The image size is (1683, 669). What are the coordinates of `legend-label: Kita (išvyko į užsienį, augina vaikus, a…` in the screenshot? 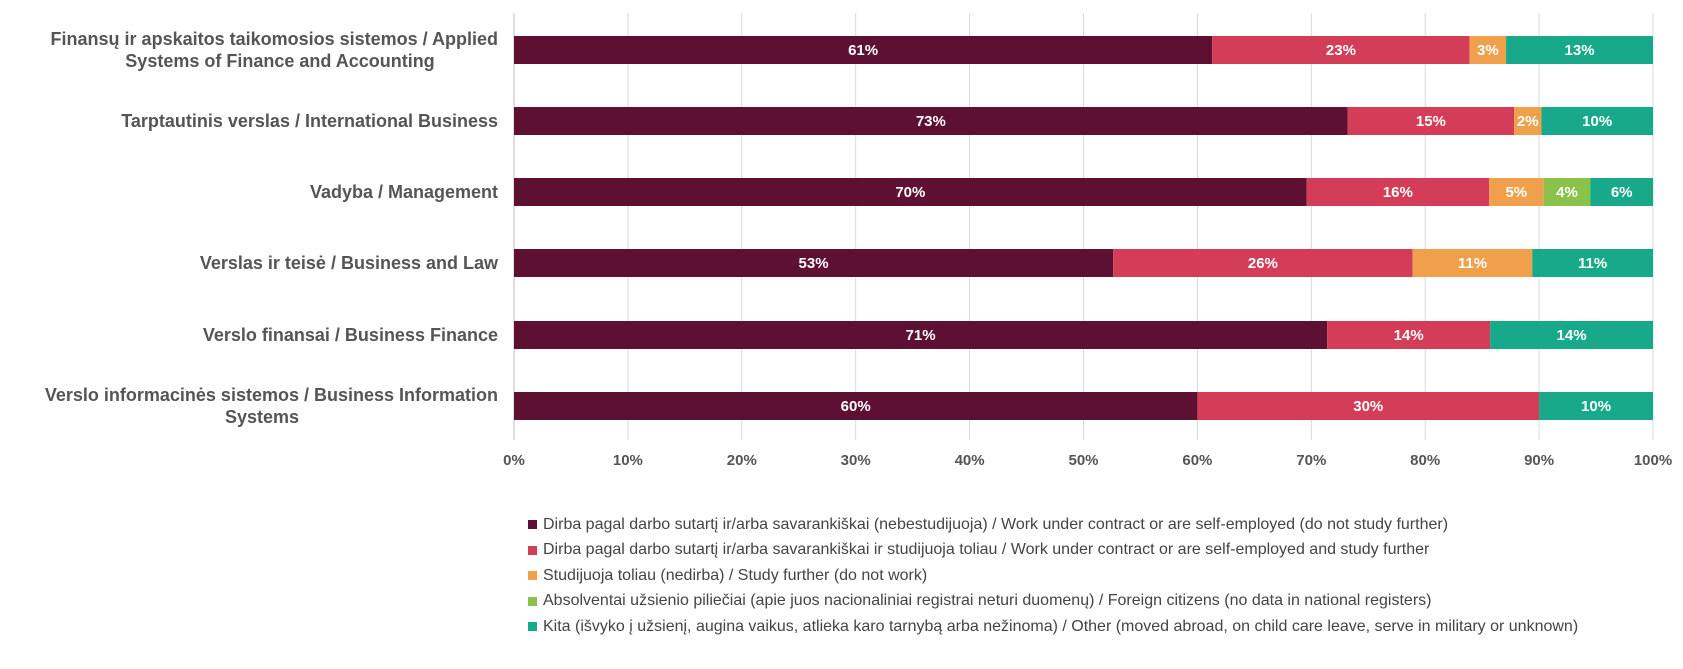 It's located at (1061, 626).